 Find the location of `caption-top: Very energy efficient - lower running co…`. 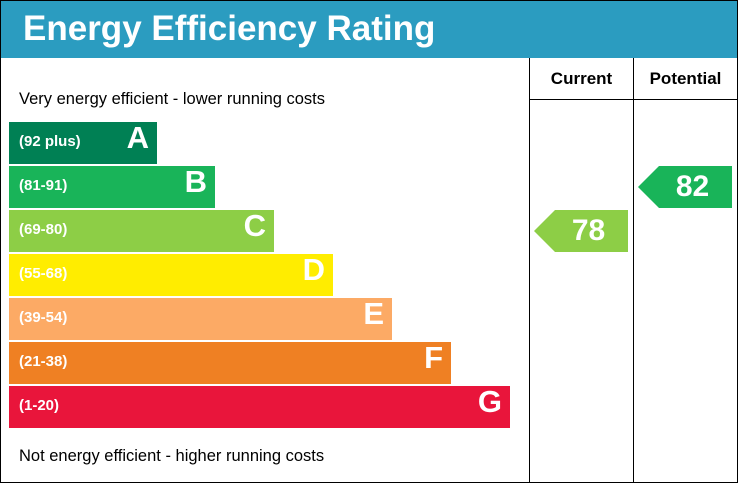

caption-top: Very energy efficient - lower running co… is located at coordinates (172, 99).